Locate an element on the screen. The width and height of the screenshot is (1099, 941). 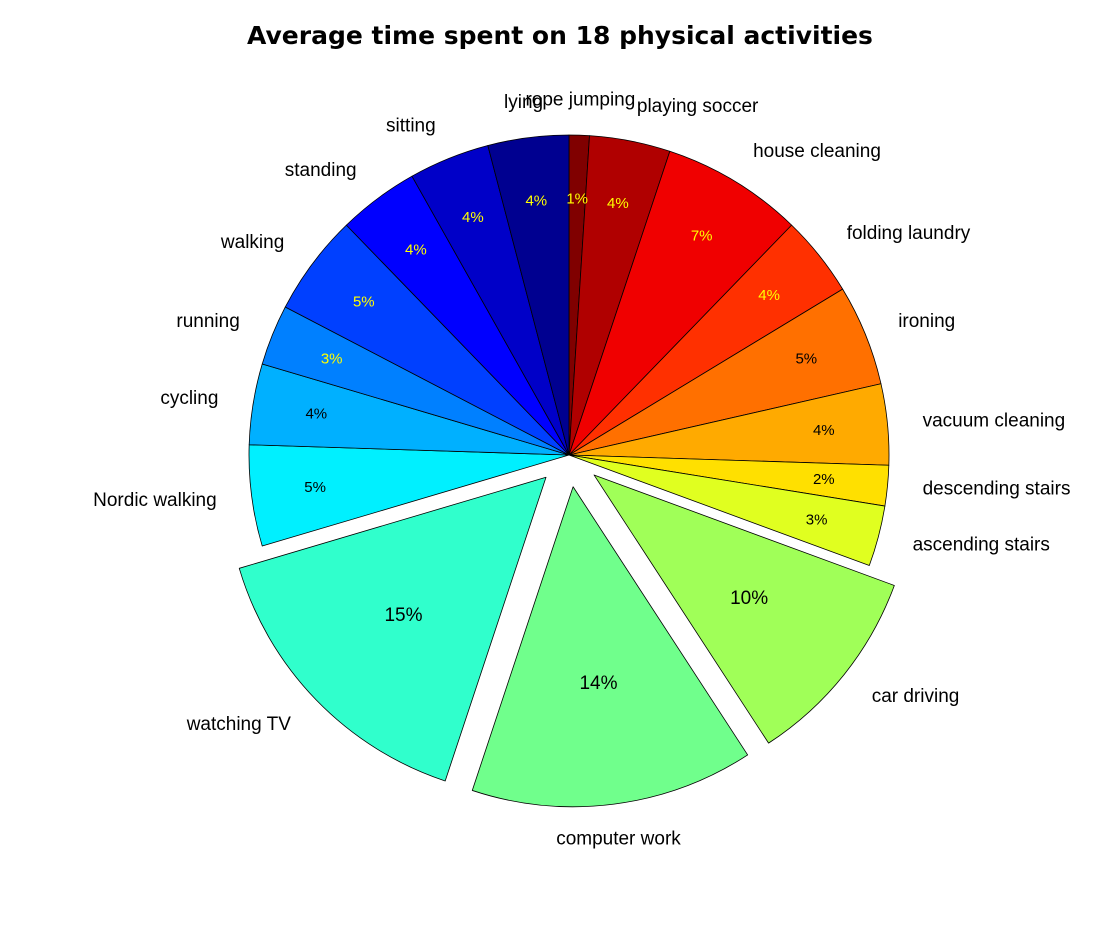
slice-label-running: running is located at coordinates (207, 321).